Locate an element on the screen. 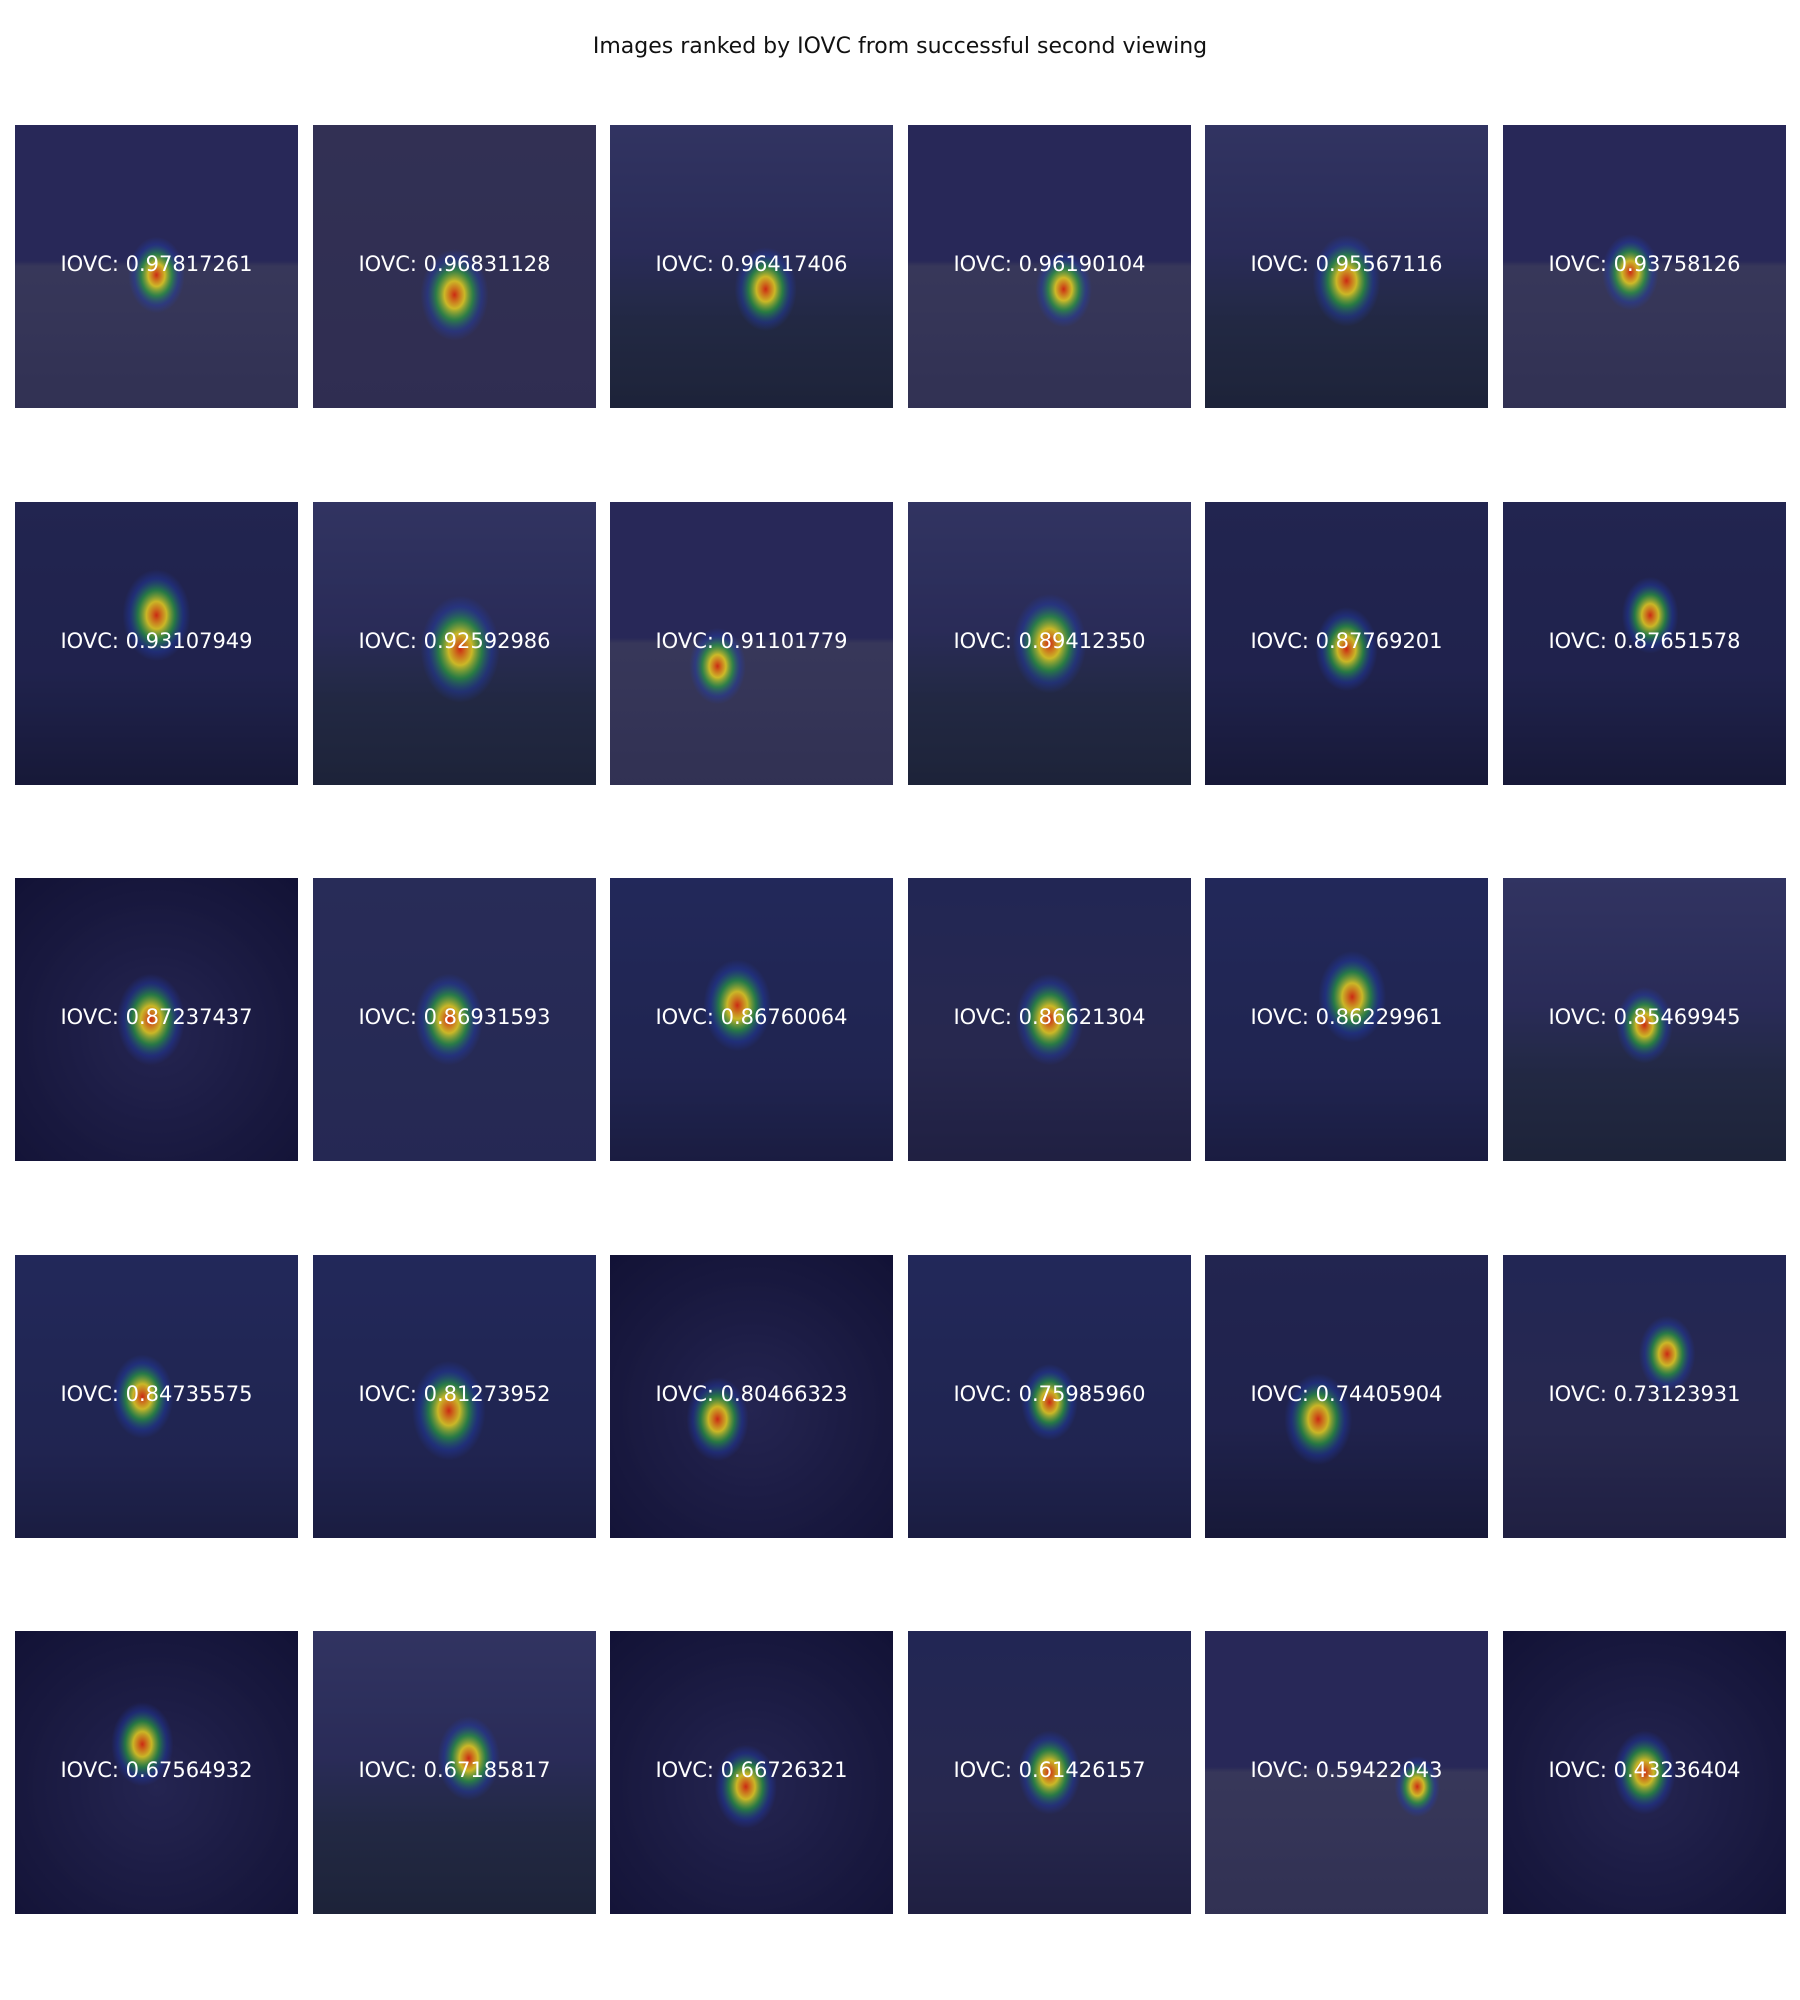  iovc-score-label: IOVC: 0.86931593 is located at coordinates (454, 1017).